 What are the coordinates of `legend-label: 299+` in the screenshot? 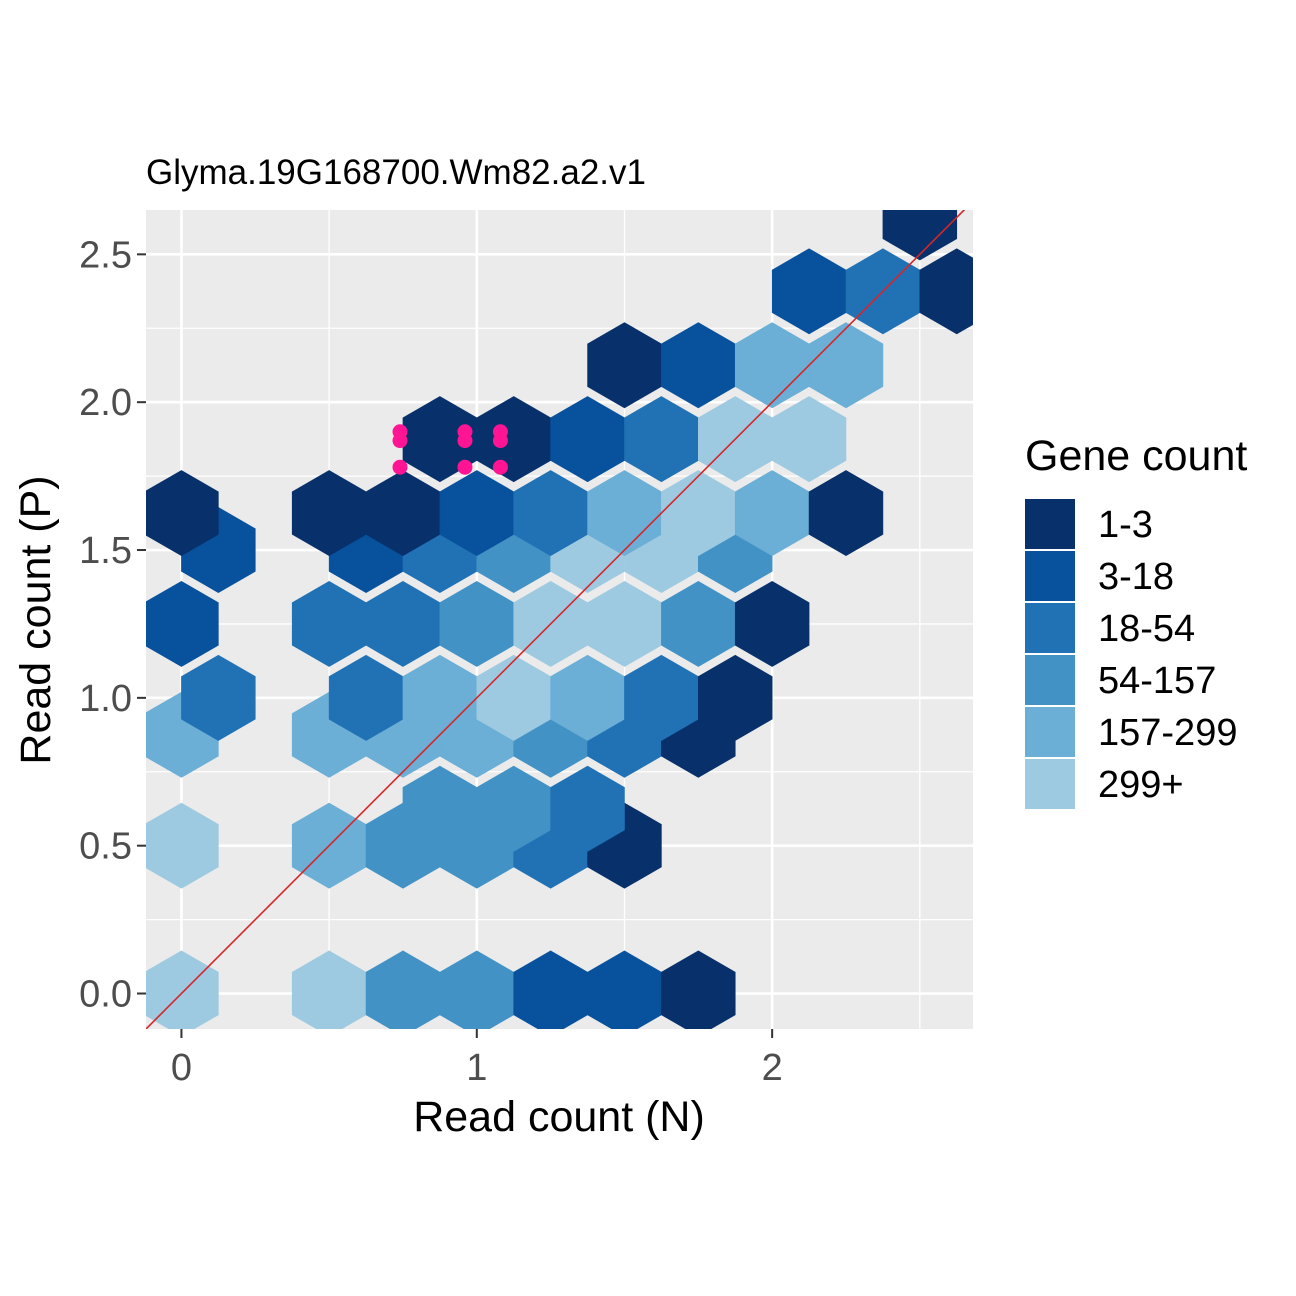 It's located at (1141, 785).